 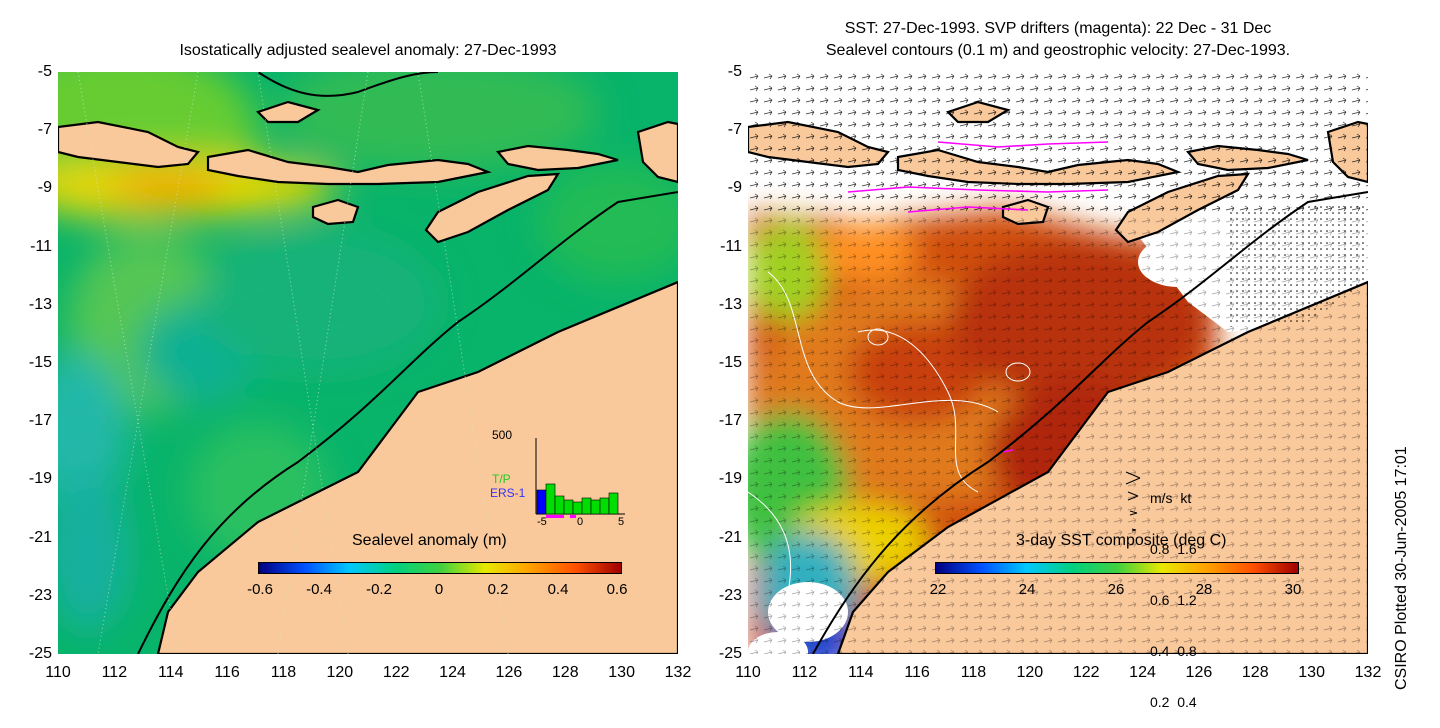 What do you see at coordinates (508, 493) in the screenshot?
I see `histogram-legend-ers: ERS-1` at bounding box center [508, 493].